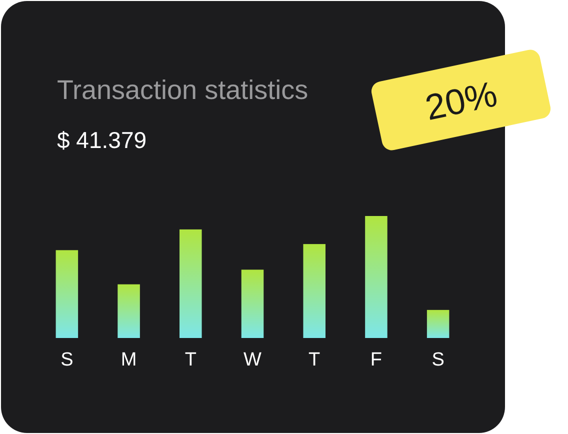 This screenshot has width=568, height=434. I want to click on chart-subtitle: $ 41.379, so click(102, 140).